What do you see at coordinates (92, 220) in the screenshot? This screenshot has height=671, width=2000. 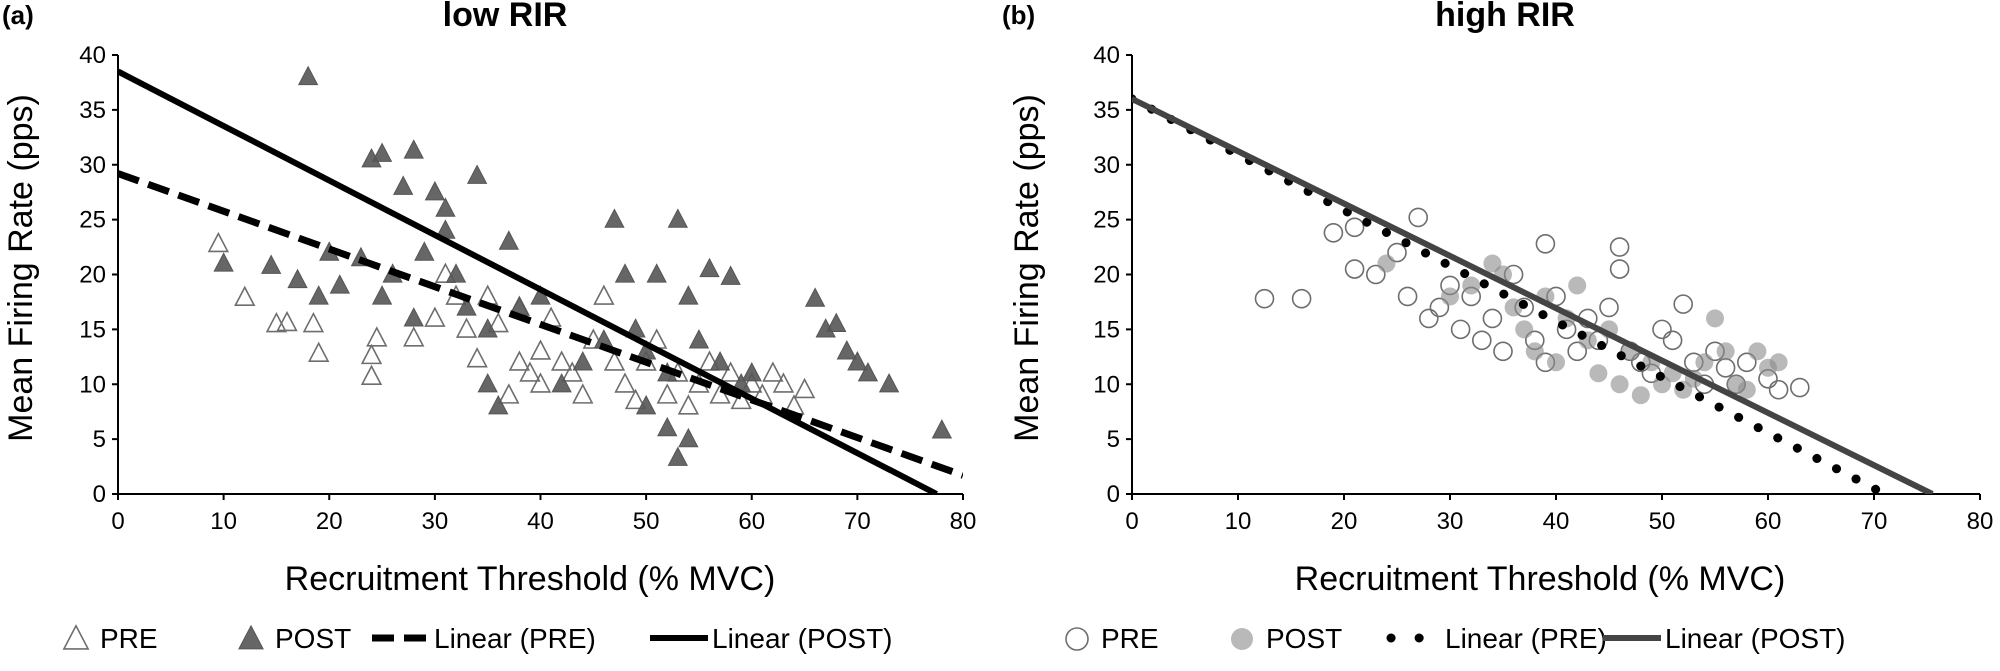 I see `y-tick-label: 25` at bounding box center [92, 220].